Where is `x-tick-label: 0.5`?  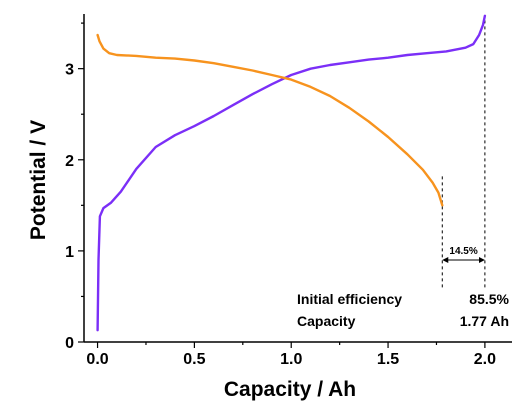
x-tick-label: 0.5 is located at coordinates (194, 359).